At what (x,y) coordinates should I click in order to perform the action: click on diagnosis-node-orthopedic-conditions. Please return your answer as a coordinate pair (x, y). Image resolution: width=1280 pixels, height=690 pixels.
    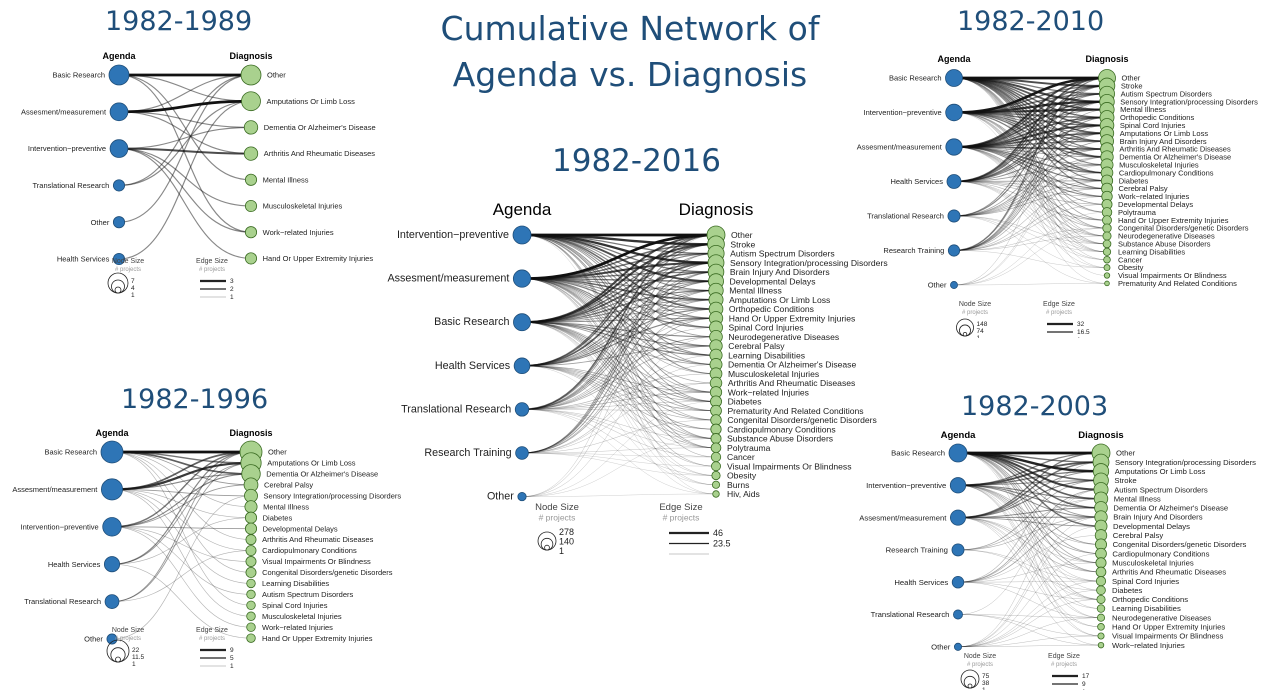
    Looking at the image, I should click on (1101, 599).